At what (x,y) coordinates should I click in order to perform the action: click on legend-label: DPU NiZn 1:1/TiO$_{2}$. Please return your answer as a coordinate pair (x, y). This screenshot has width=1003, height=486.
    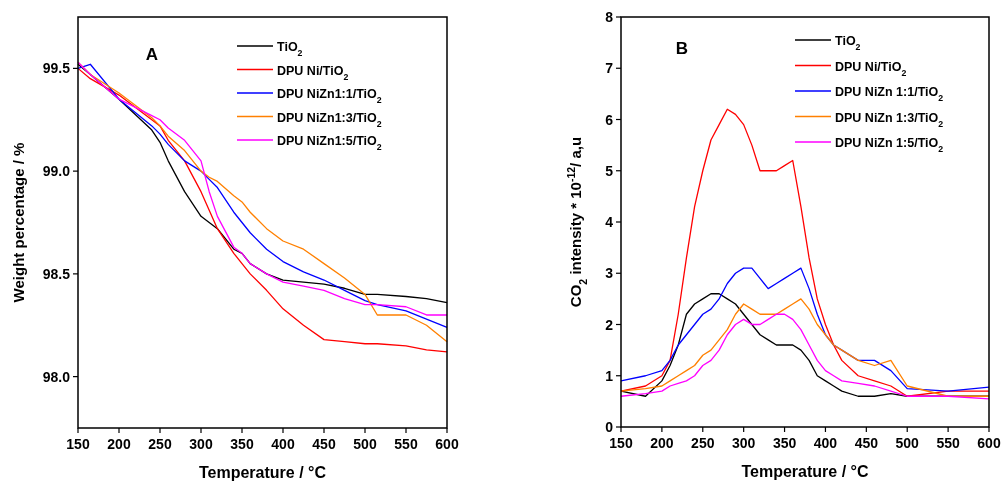
    Looking at the image, I should click on (889, 94).